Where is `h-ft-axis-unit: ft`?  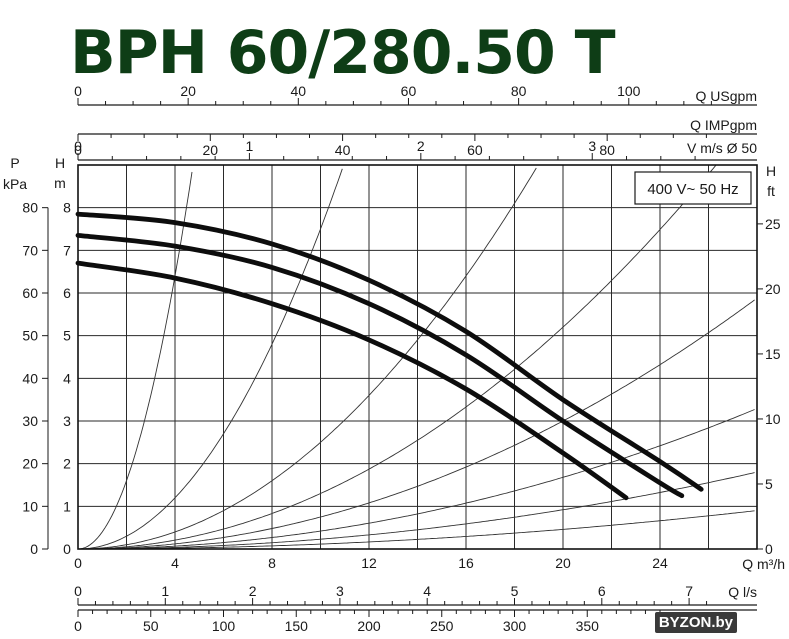
h-ft-axis-unit: ft is located at coordinates (771, 191).